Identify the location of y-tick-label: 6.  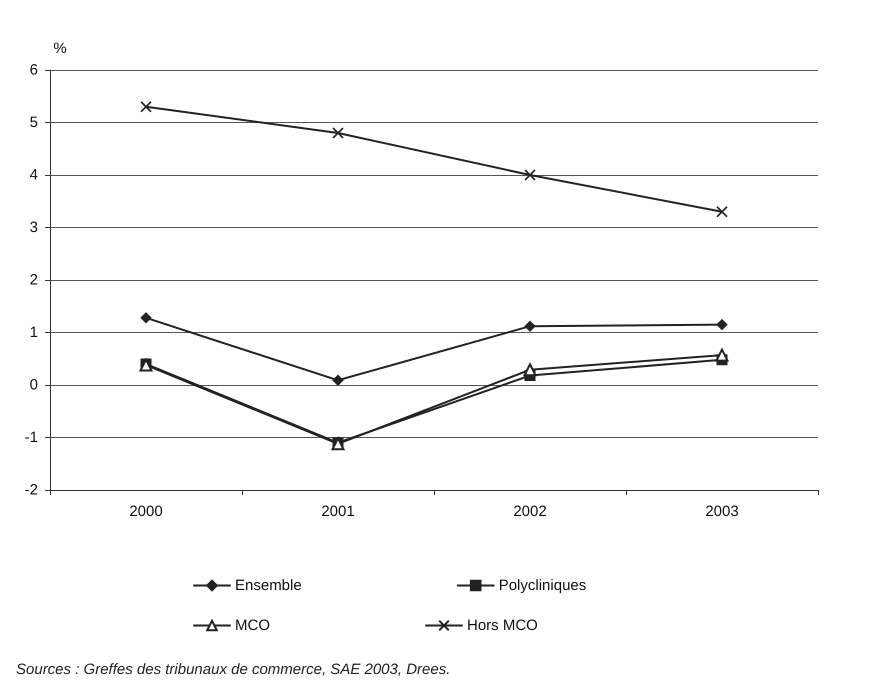
(34, 70).